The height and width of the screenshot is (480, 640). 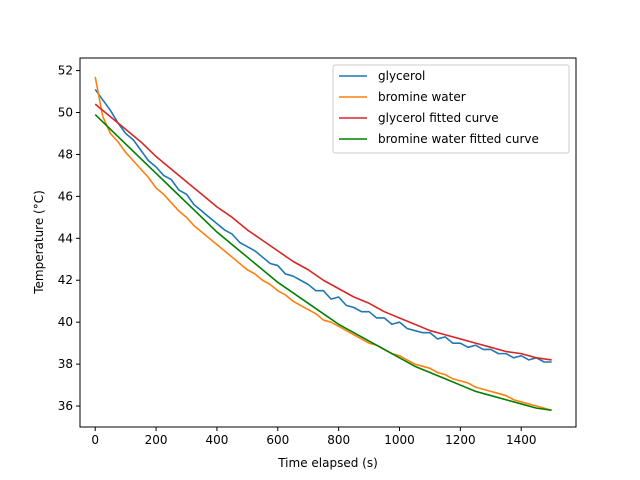 What do you see at coordinates (314, 437) in the screenshot?
I see `x-axis-ticks: 0 200 400 600 800 1000 1200 1400` at bounding box center [314, 437].